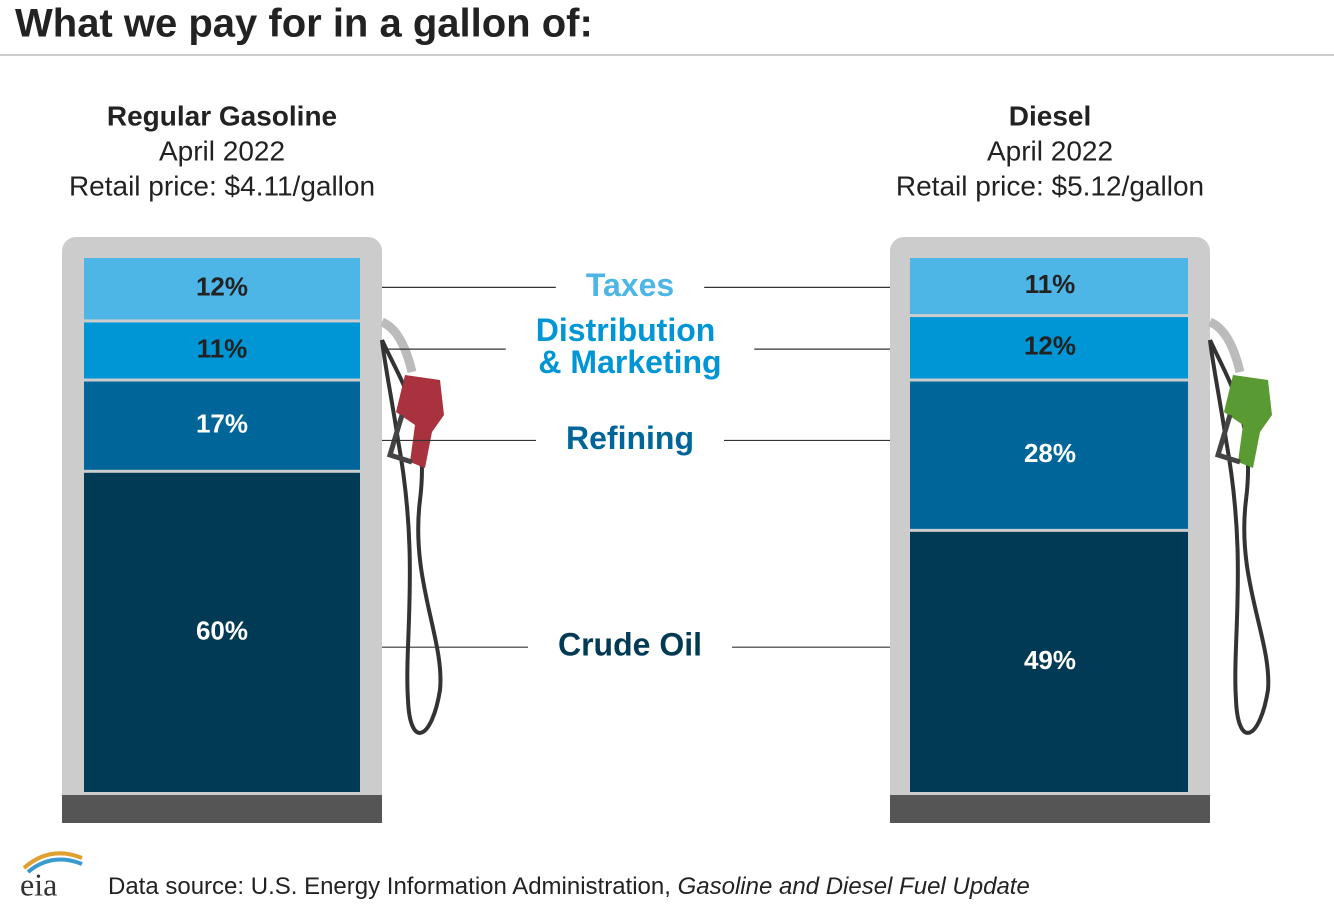 The width and height of the screenshot is (1334, 920). What do you see at coordinates (630, 645) in the screenshot?
I see `series-label: Crude Oil` at bounding box center [630, 645].